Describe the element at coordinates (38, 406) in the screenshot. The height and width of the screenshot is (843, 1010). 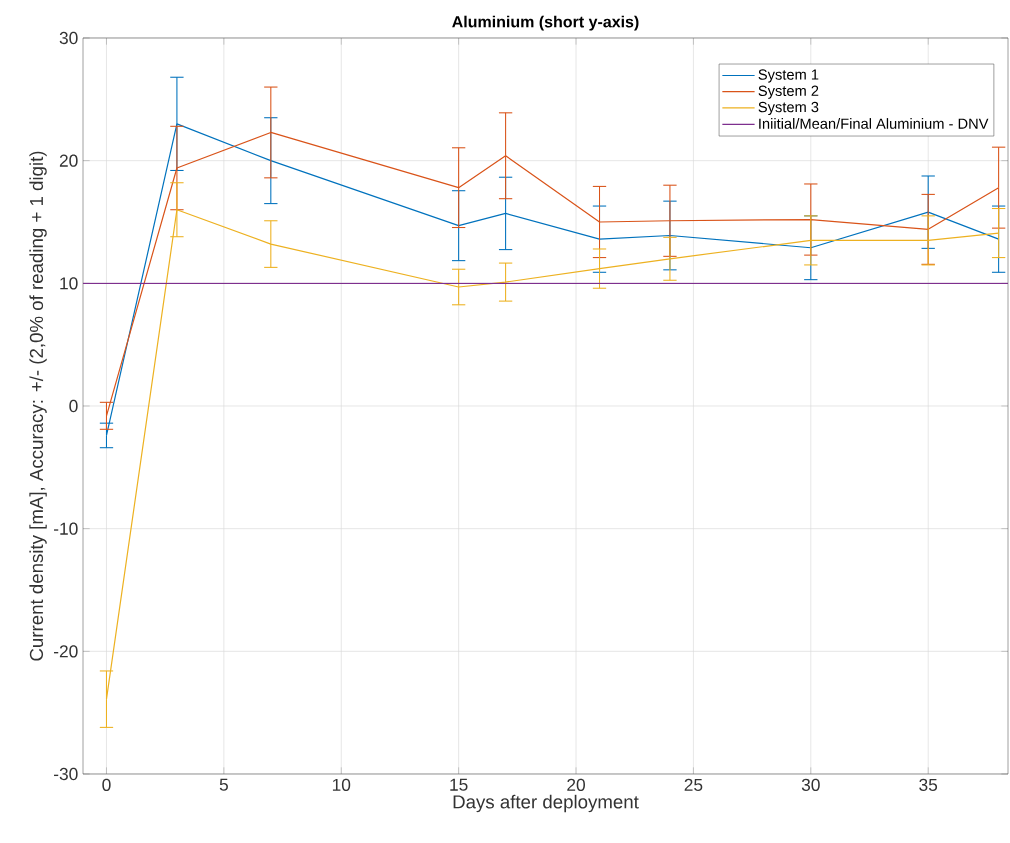
I see `y-axis-title: Current density [mA], Accuracy: +/- (2,0% of reading + 1 digit)` at that location.